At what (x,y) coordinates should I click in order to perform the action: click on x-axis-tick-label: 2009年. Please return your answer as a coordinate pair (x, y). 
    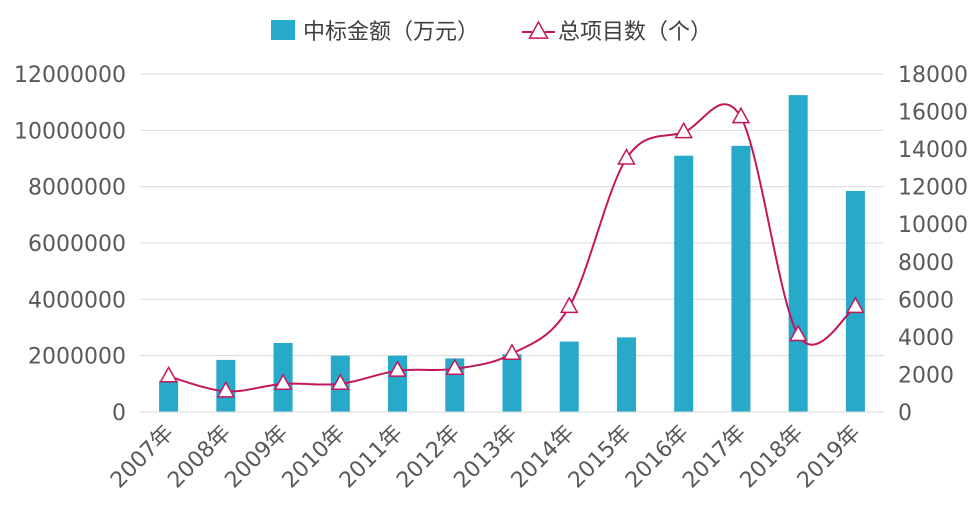
    Looking at the image, I should click on (256, 457).